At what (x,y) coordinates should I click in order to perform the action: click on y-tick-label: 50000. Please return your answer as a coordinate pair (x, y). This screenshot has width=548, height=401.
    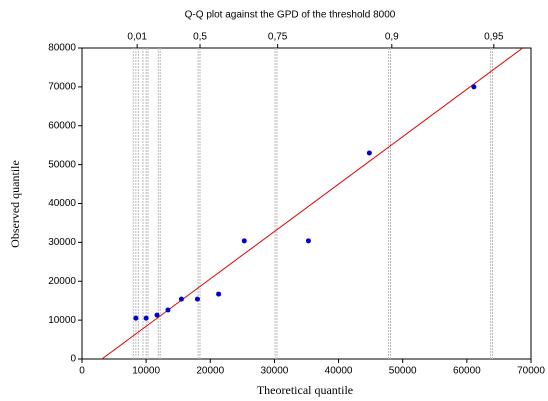
    Looking at the image, I should click on (62, 164).